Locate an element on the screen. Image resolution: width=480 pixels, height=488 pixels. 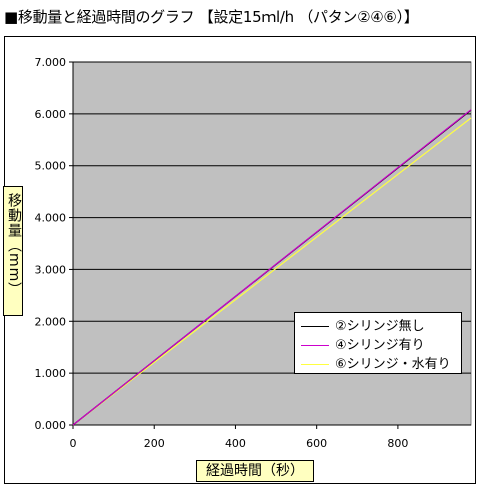
chart-title: ■移動量と経過時間のグラフ 【設定15ｍl/h （パタン②④⑥）】 is located at coordinates (211, 17).